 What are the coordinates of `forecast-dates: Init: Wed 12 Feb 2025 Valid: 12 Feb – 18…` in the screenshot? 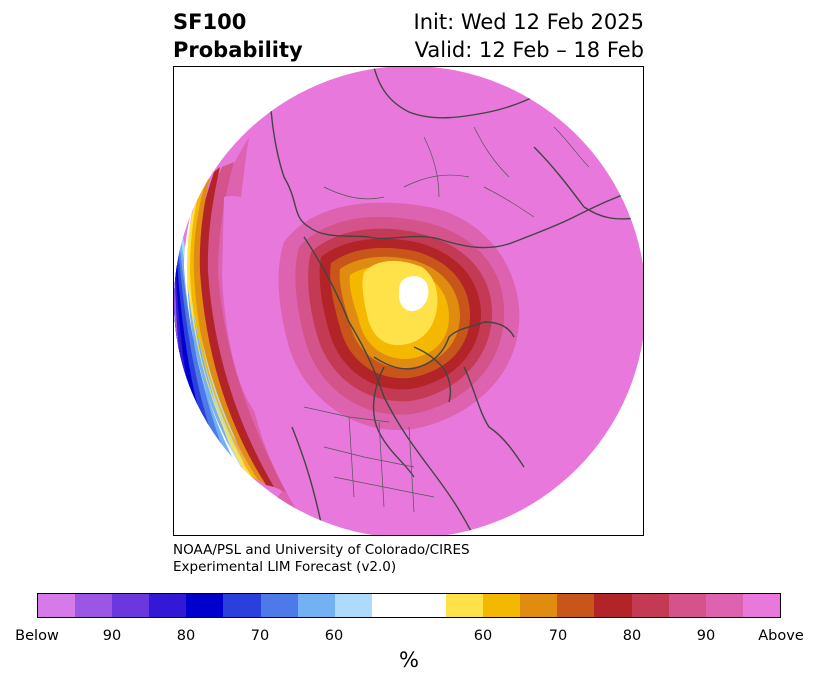 It's located at (529, 36).